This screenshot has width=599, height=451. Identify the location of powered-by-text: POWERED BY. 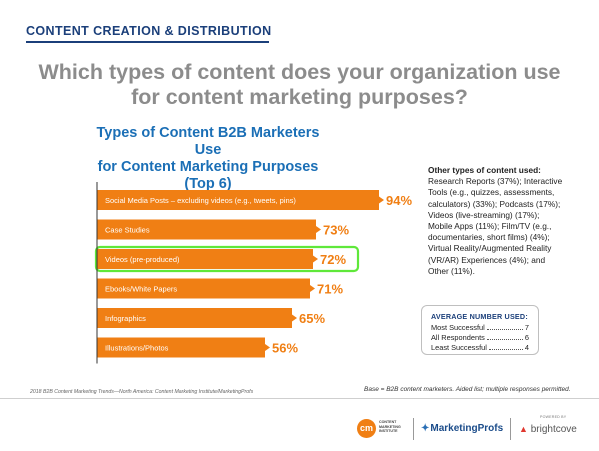
(553, 417).